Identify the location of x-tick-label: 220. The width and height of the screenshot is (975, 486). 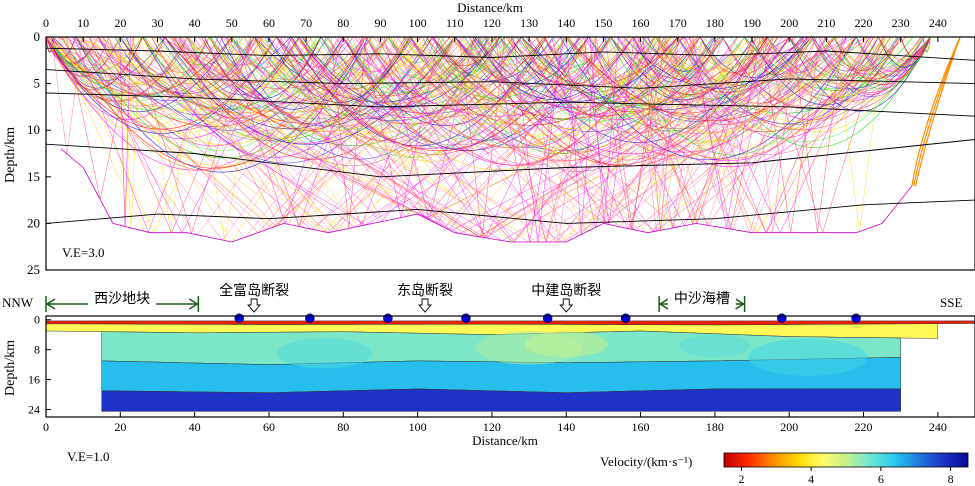
(864, 427).